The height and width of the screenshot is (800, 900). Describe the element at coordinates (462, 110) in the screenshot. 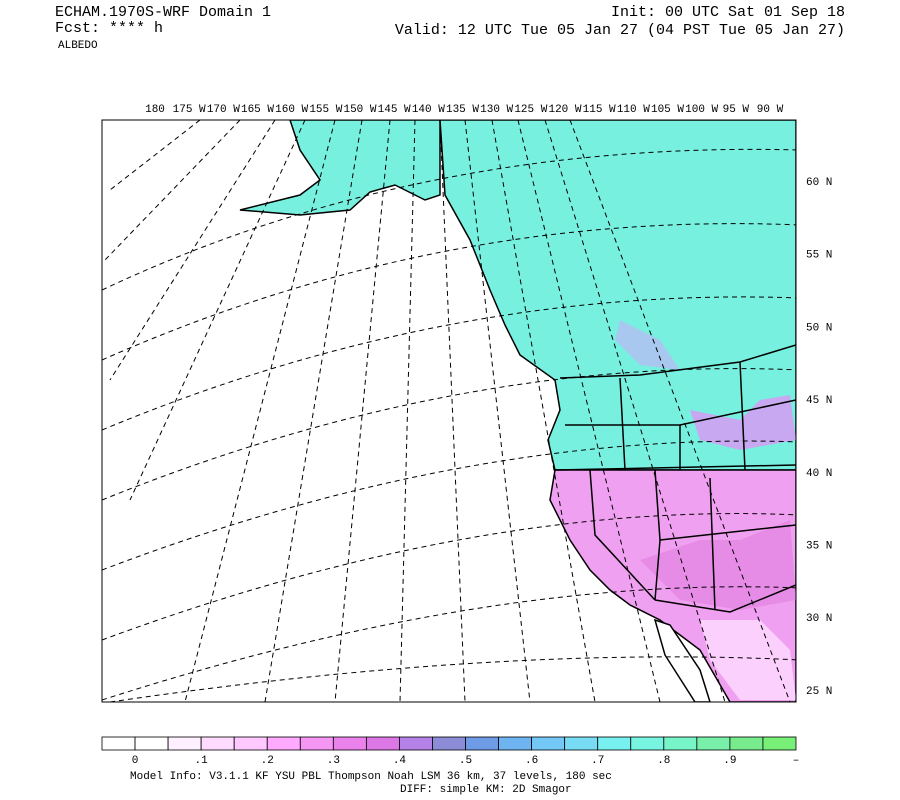

I see `lon-label: 135 W` at that location.